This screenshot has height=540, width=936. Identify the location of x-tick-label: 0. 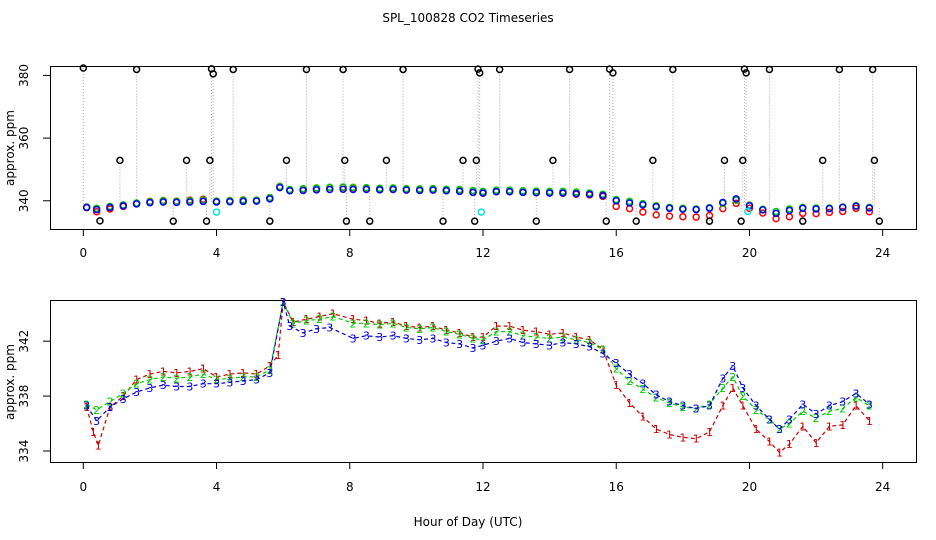
(83, 487).